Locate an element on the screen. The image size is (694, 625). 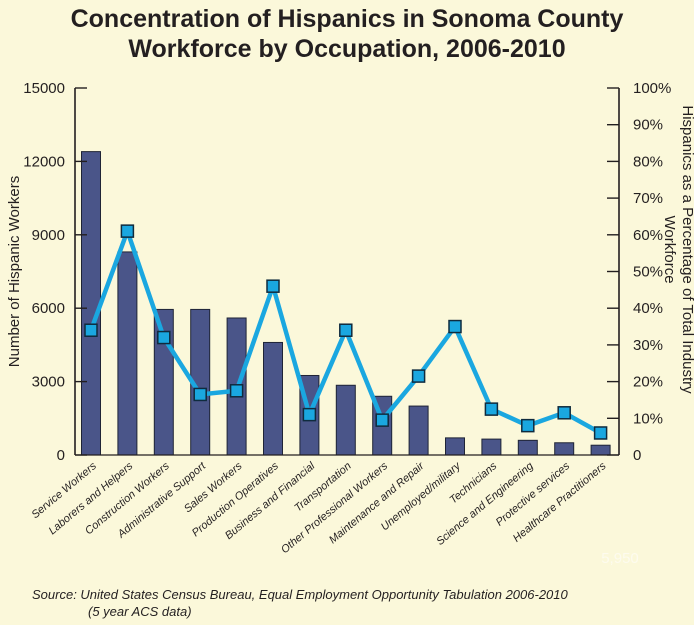
y-axis-label-right-line: Workforce is located at coordinates (669, 249).